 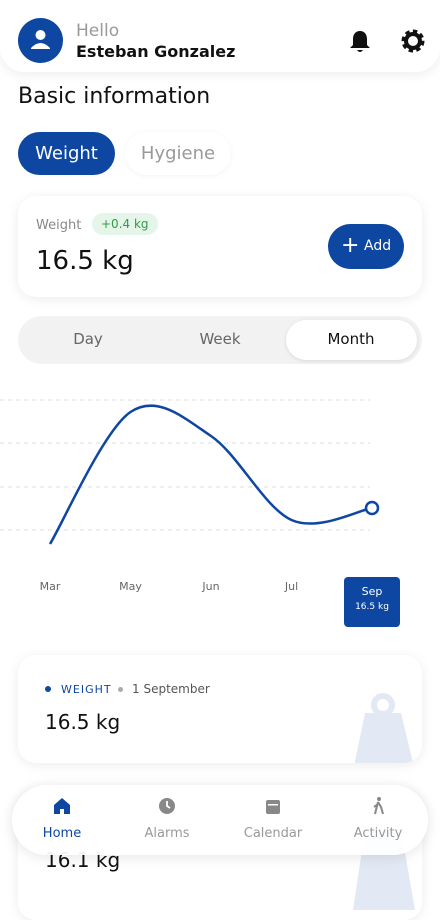 I want to click on user-name: Esteban Gonzalez, so click(x=156, y=51).